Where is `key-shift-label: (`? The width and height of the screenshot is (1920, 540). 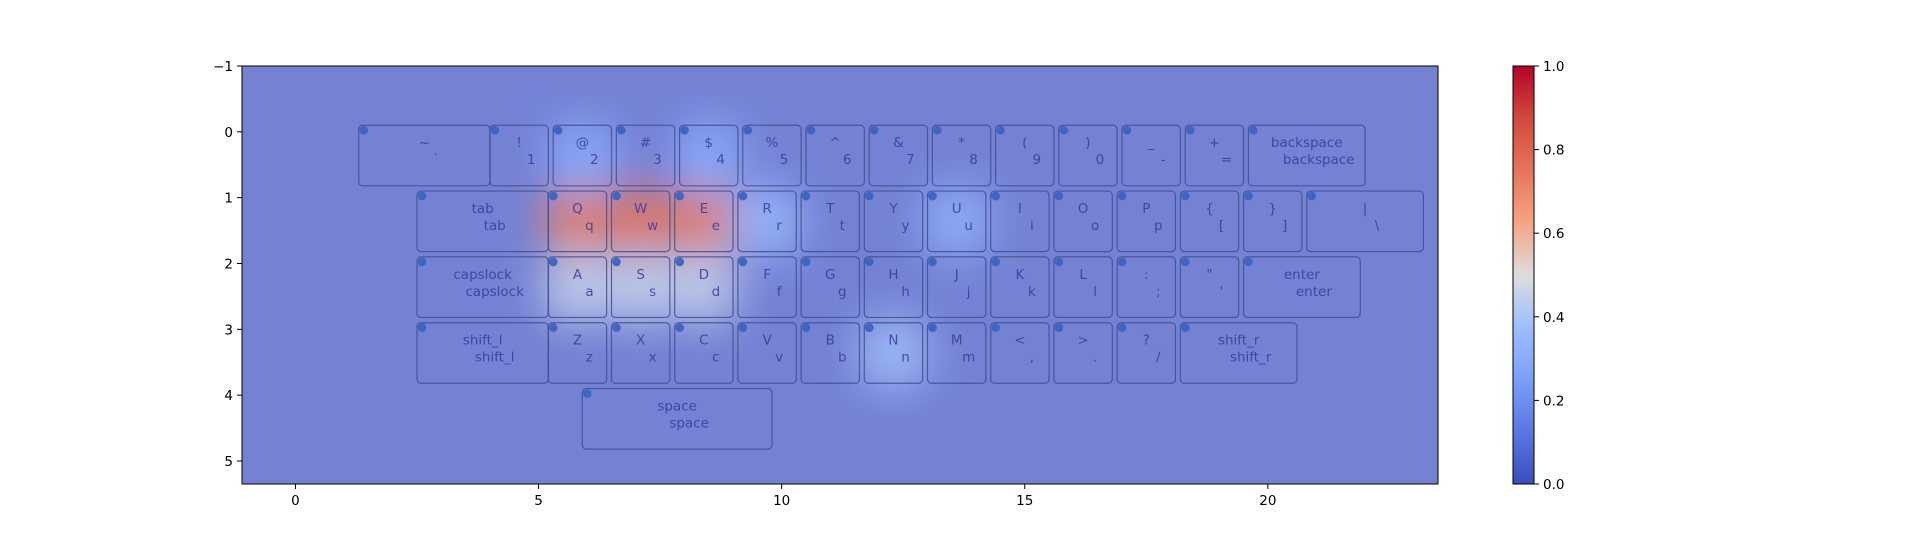 key-shift-label: ( is located at coordinates (1024, 143).